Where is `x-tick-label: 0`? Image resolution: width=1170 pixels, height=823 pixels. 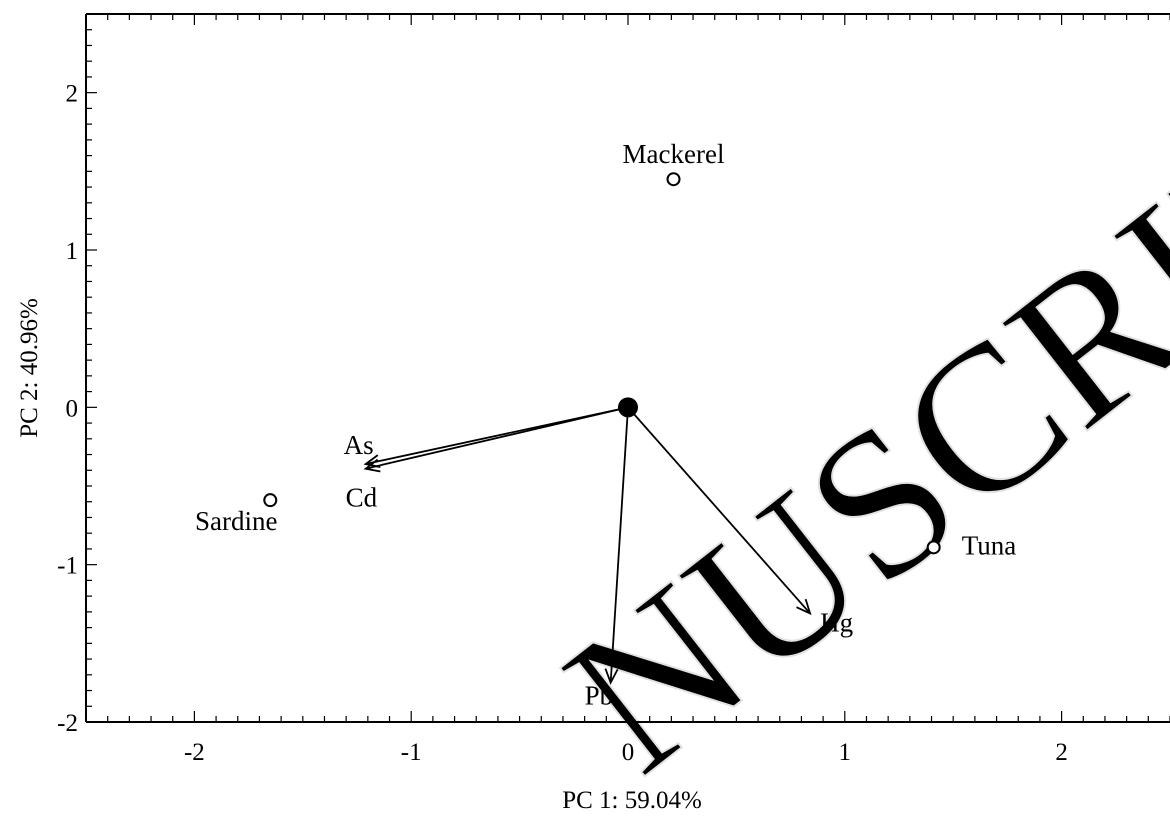
x-tick-label: 0 is located at coordinates (628, 752).